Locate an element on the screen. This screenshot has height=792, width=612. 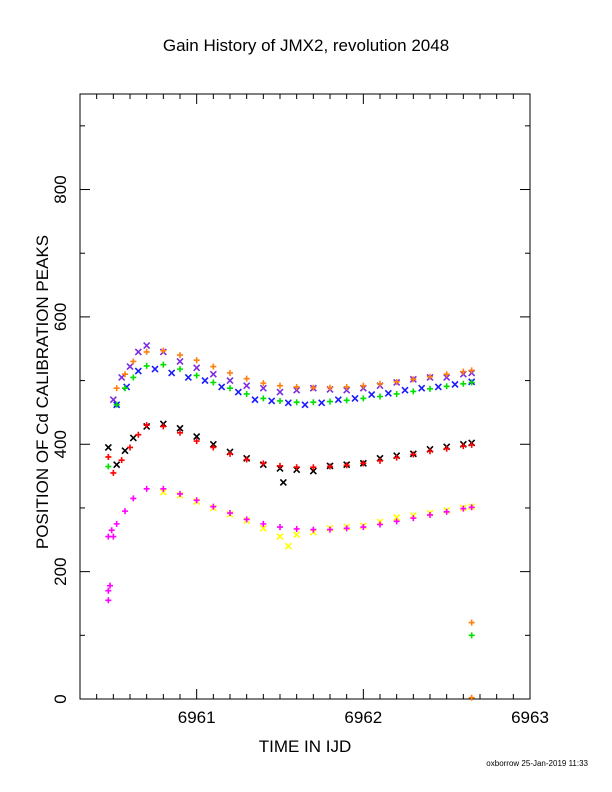
y-tick-label: 400 is located at coordinates (60, 444).